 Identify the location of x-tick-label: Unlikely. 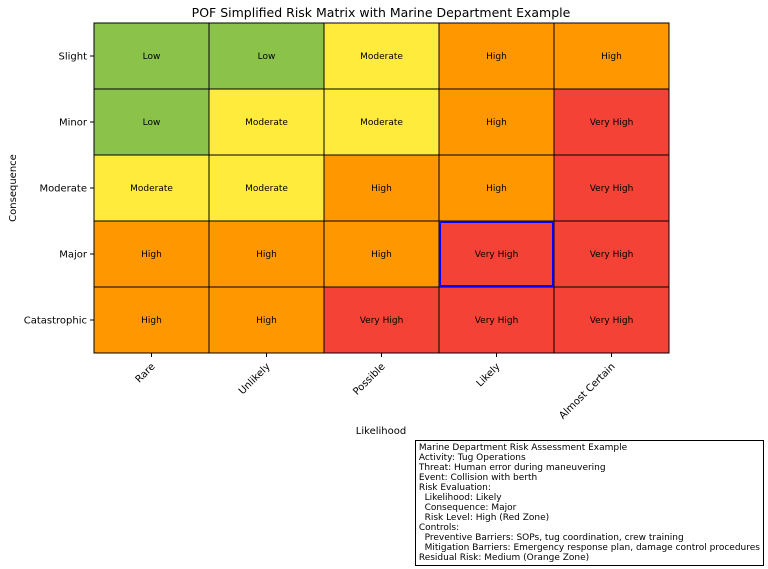
(255, 379).